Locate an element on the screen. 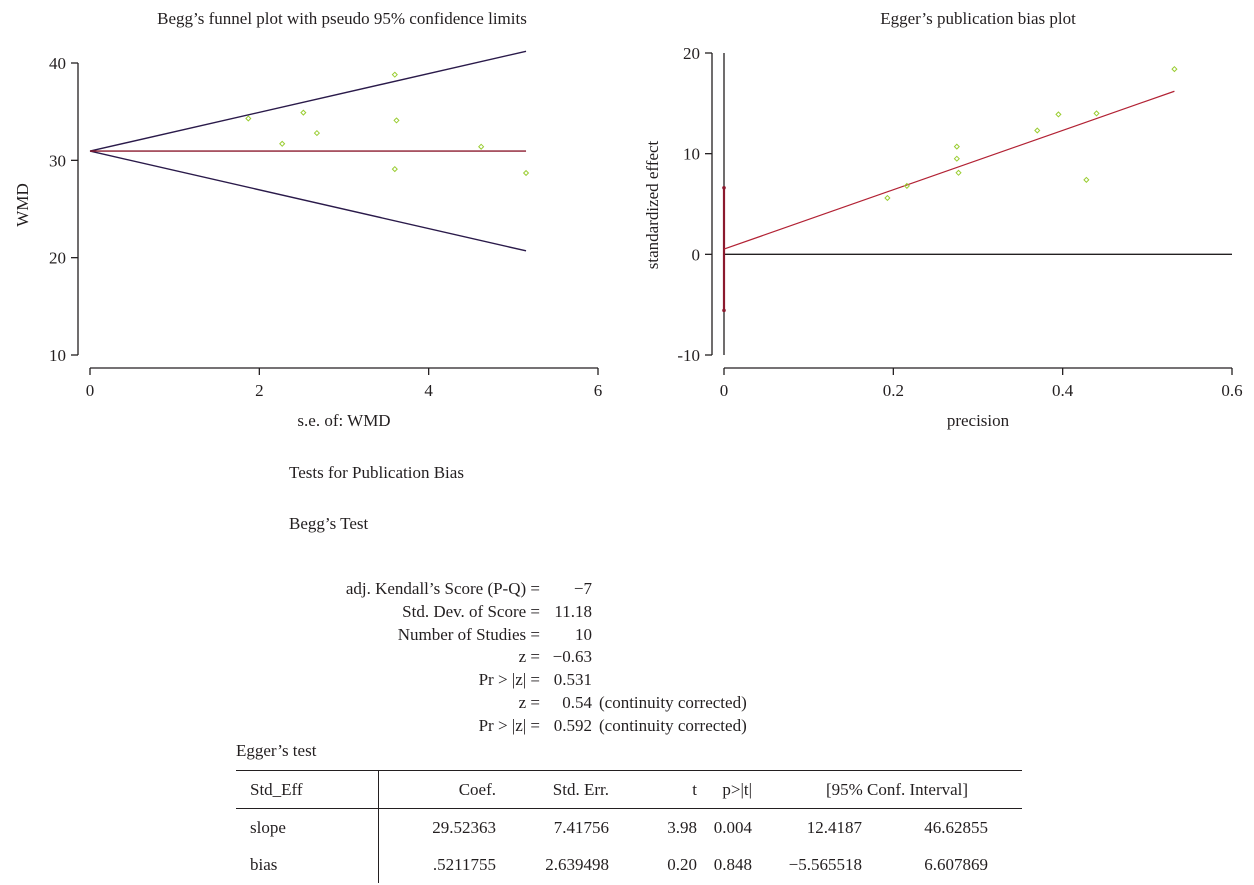  header-t: t is located at coordinates (694, 789).